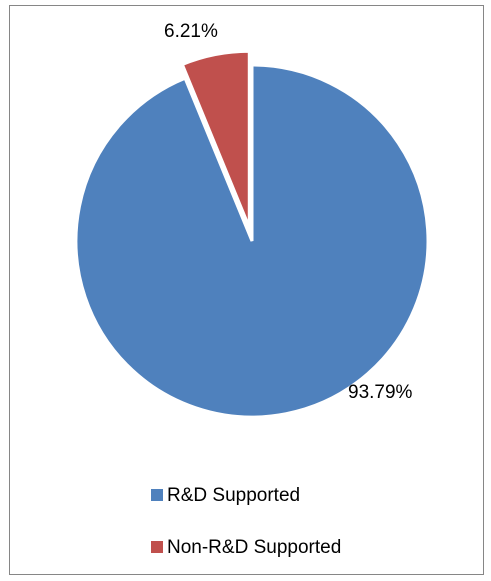  I want to click on pie-slice-non-rd-supported, so click(215, 138).